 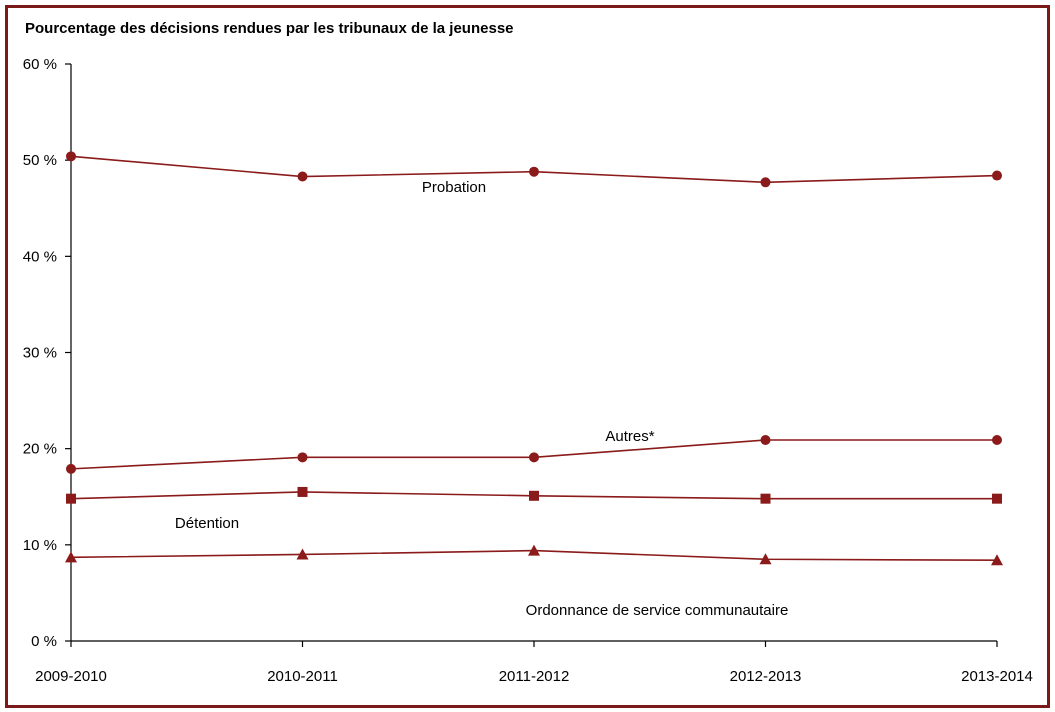 I want to click on series-label: Ordonnance de service communautaire, so click(x=657, y=610).